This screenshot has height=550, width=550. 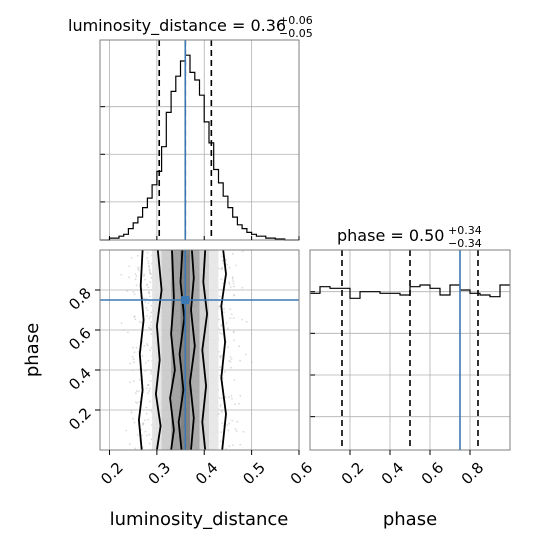 I want to click on scatter-xtick-label-4: 0.6, so click(x=302, y=474).